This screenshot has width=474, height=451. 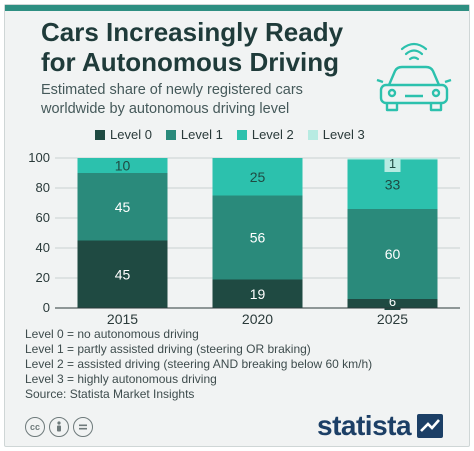 I want to click on legend-item-level1: Level 1, so click(x=194, y=134).